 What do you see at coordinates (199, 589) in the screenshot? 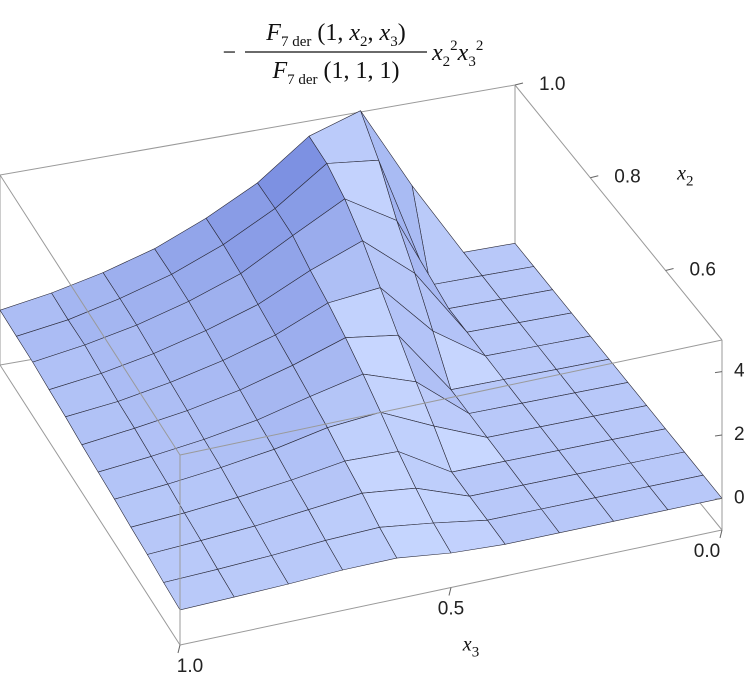
I see `surface-patch` at bounding box center [199, 589].